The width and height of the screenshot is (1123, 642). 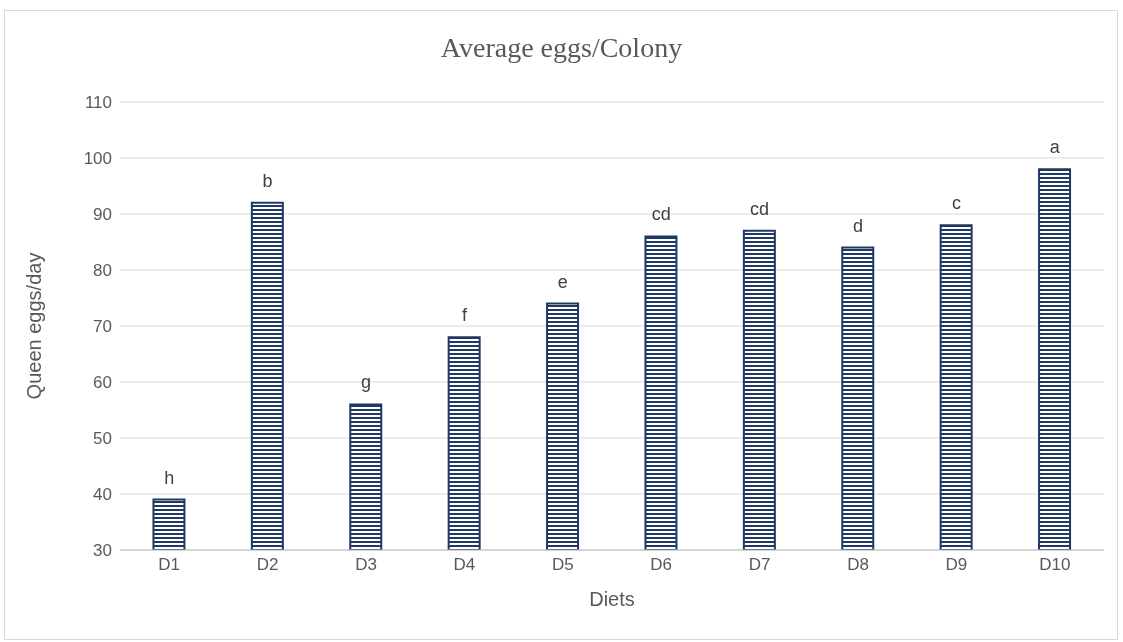 What do you see at coordinates (1055, 147) in the screenshot?
I see `annotation: a` at bounding box center [1055, 147].